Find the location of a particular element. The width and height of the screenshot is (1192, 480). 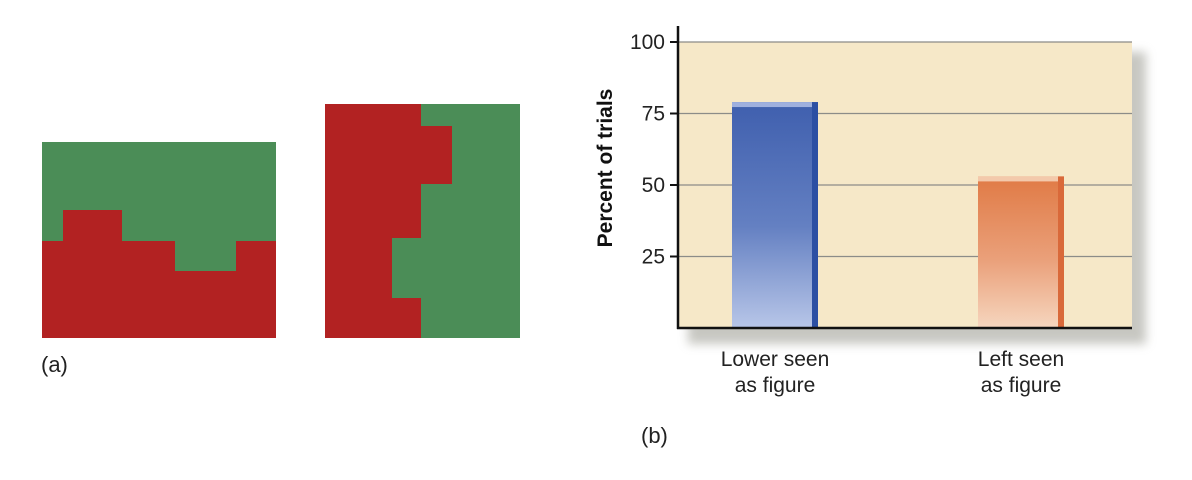

bar-left-seen-as-figure is located at coordinates (1021, 252).